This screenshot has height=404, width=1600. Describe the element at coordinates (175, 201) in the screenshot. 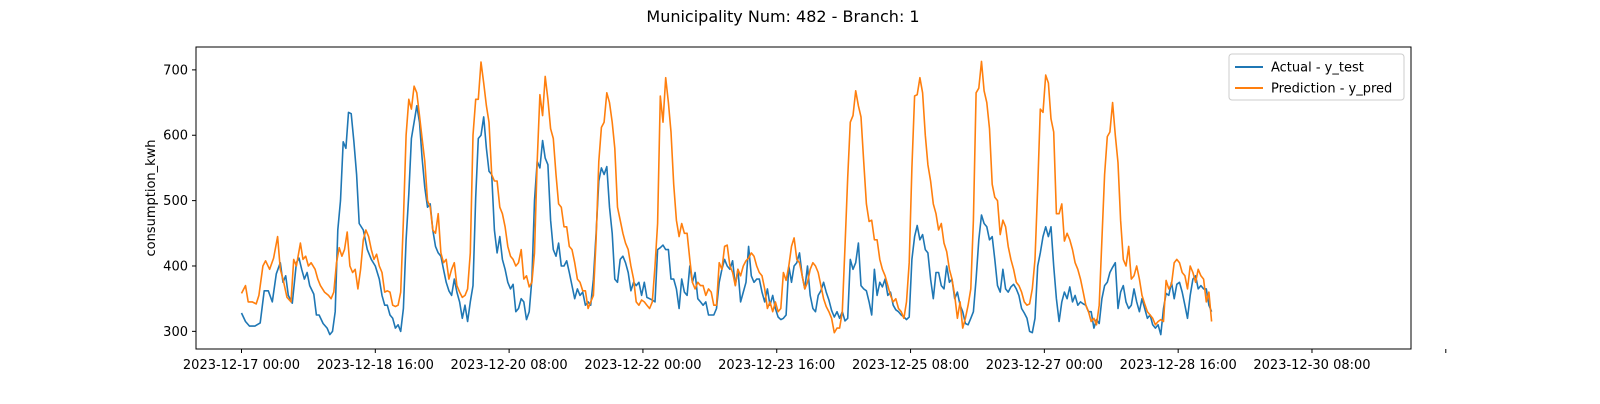

I see `y-tick-label: 500` at that location.